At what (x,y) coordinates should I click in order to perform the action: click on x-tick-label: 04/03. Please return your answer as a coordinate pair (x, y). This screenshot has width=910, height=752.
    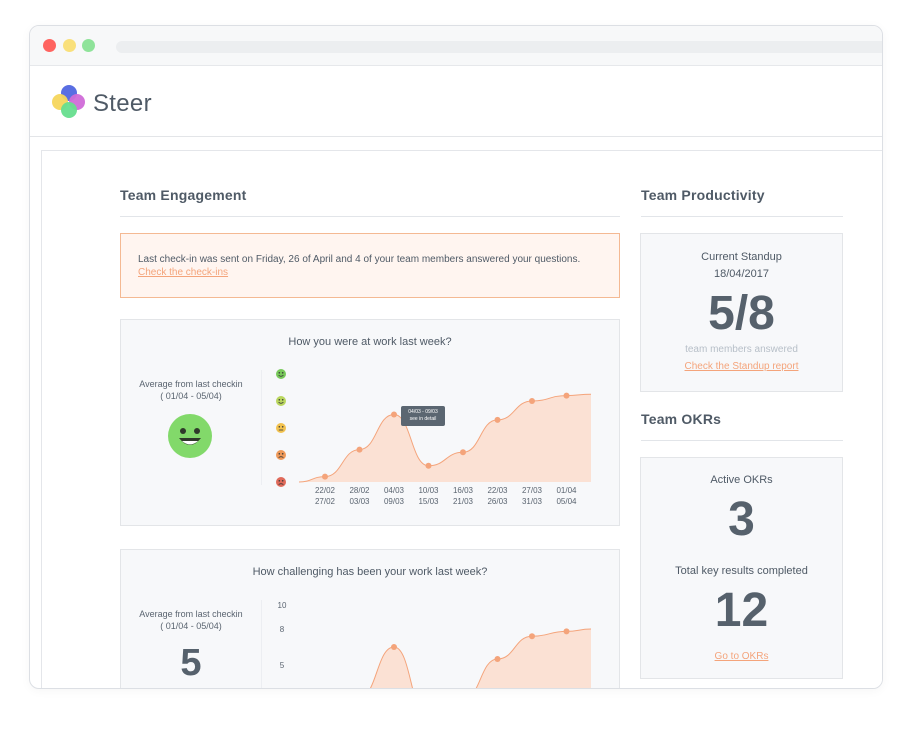
    Looking at the image, I should click on (394, 490).